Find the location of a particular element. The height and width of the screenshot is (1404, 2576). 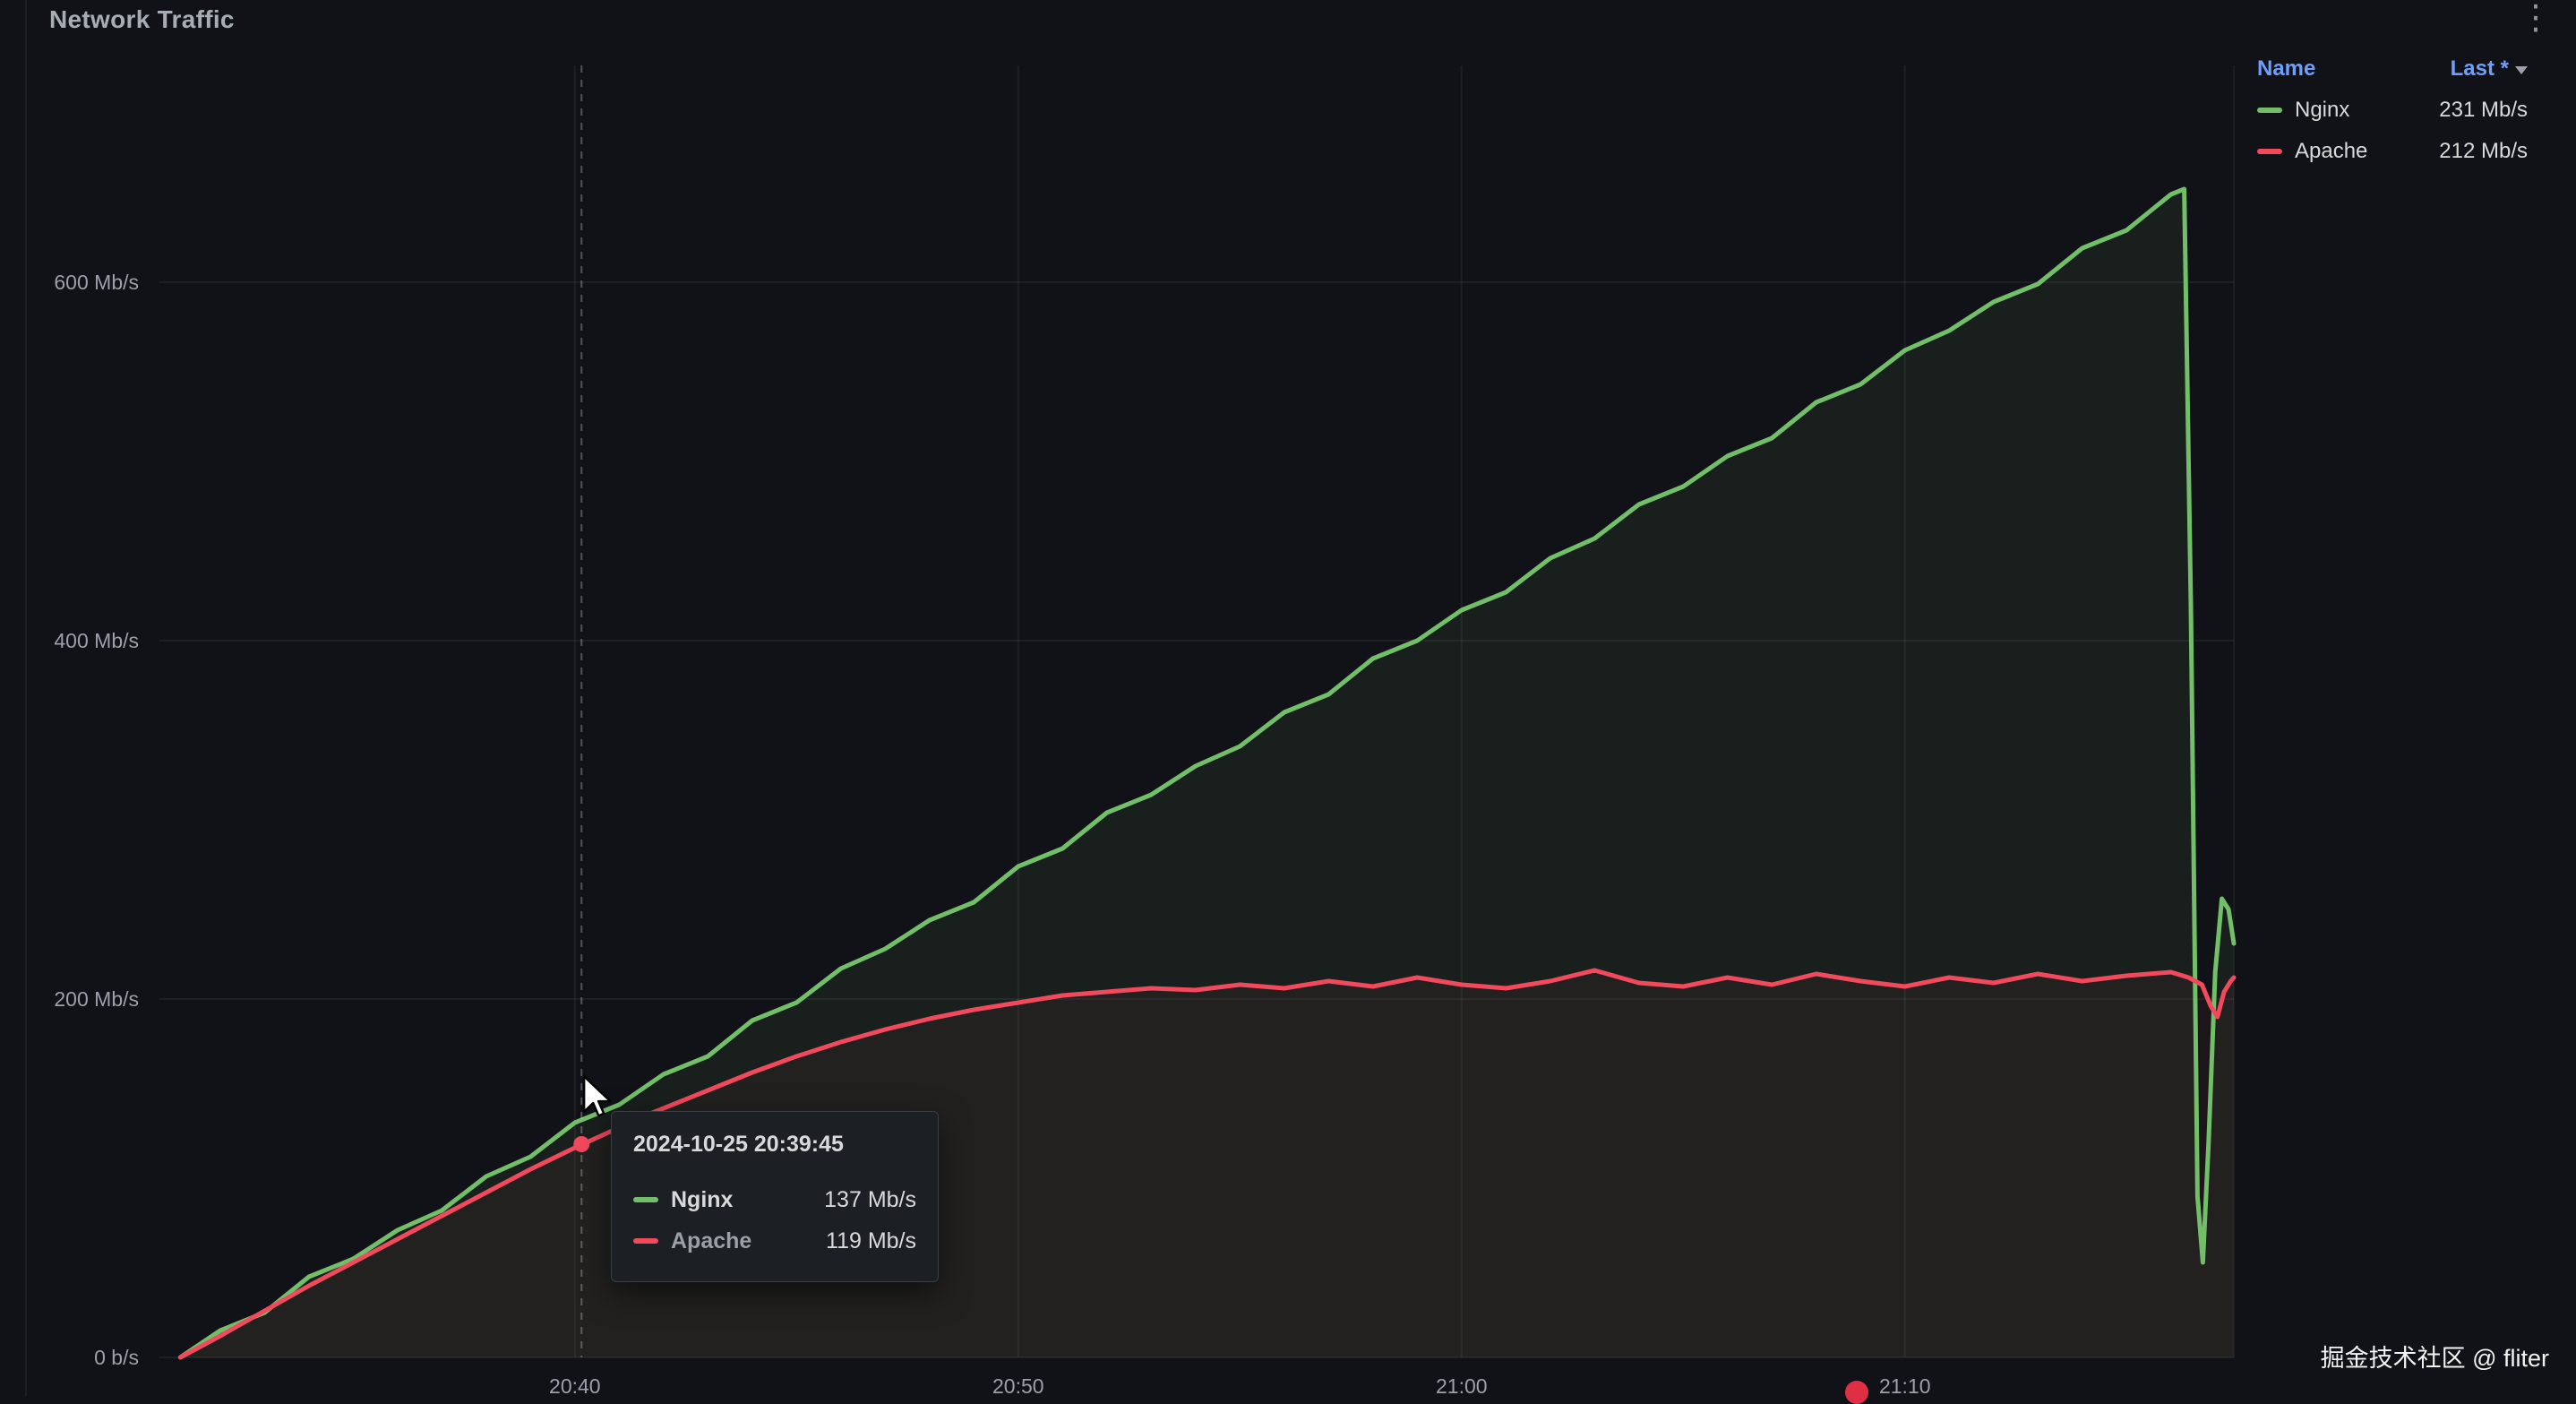

tooltip-series-value: 119 Mb/s is located at coordinates (871, 1240).